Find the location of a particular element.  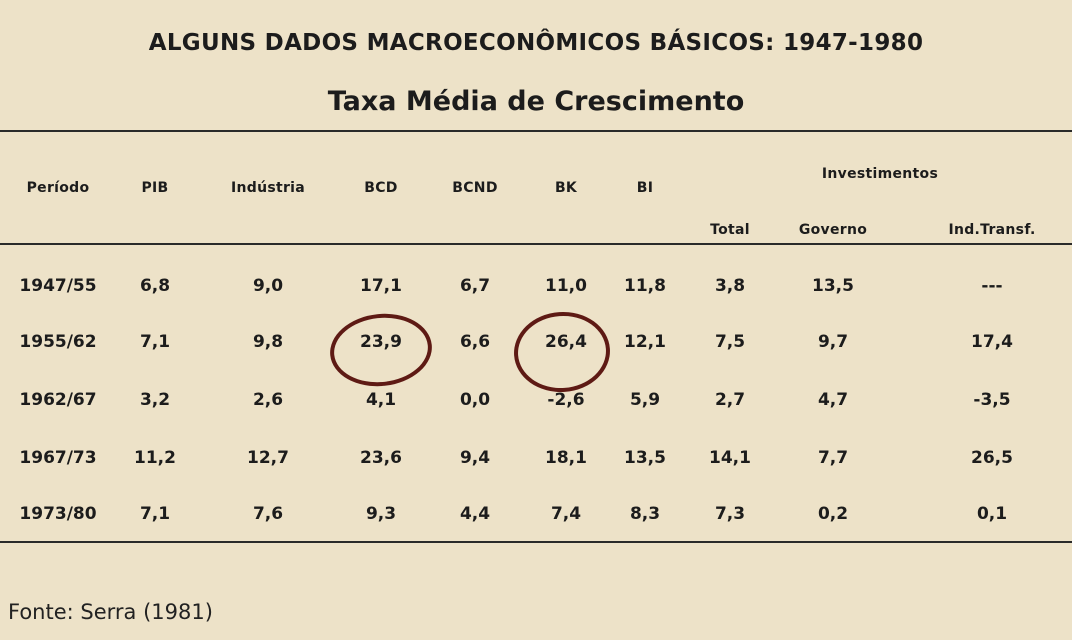

table-cell: 12,7 is located at coordinates (268, 458).